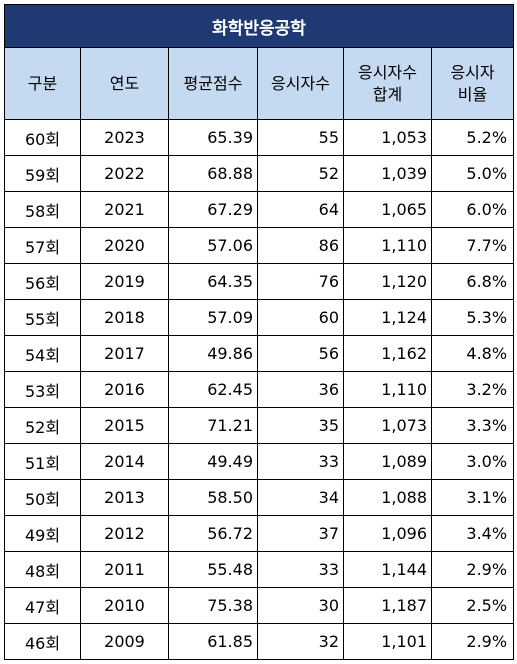  I want to click on table-row: 56회 2019 64.35 76 1,120 6.8%, so click(259, 281).